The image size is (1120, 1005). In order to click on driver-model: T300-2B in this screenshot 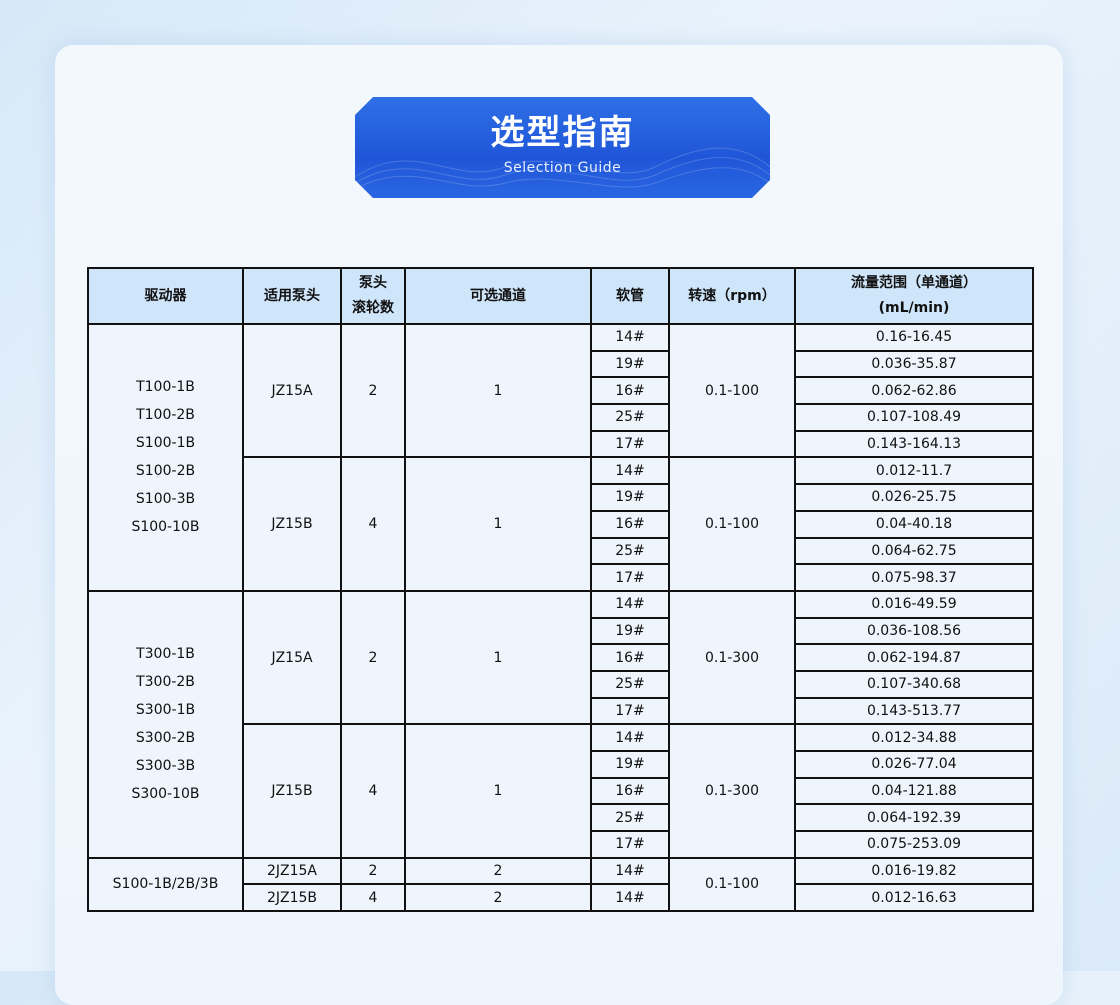, I will do `click(165, 682)`.